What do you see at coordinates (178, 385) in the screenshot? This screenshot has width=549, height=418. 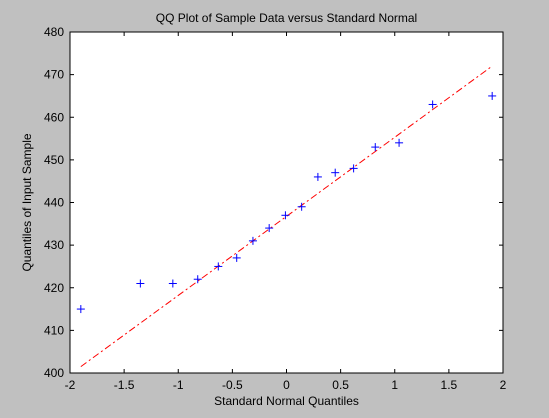 I see `x-tick-label: -1` at bounding box center [178, 385].